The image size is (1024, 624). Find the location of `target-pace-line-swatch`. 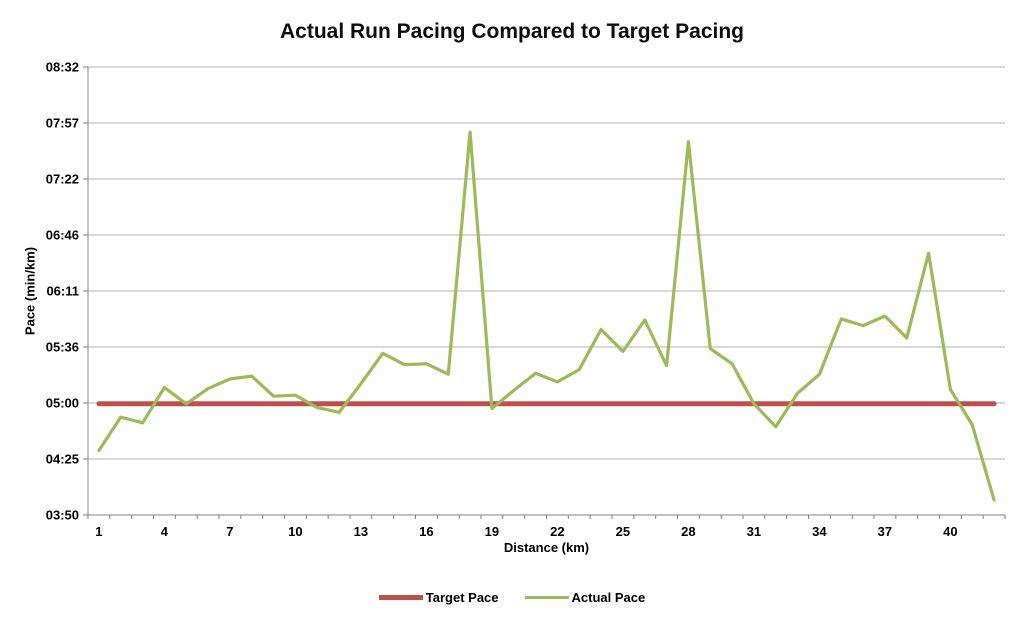

target-pace-line-swatch is located at coordinates (400, 597).